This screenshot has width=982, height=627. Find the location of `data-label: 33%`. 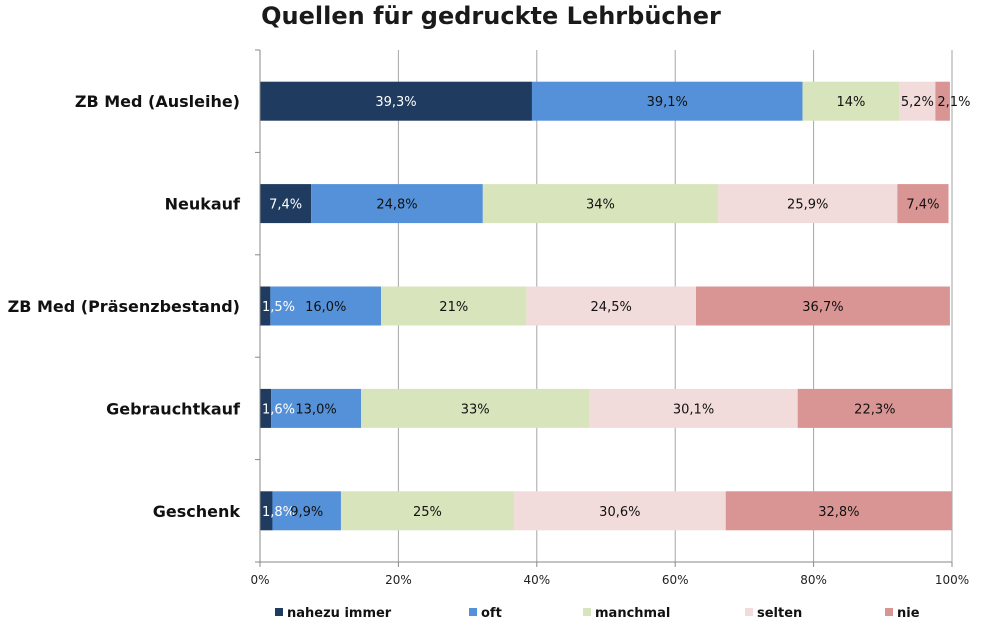

data-label: 33% is located at coordinates (475, 409).